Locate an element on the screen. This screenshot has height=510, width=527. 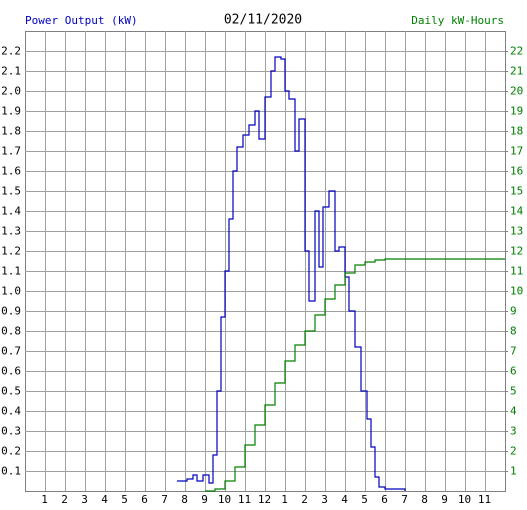
y-axis-label: Power Output (kW) is located at coordinates (81, 20).